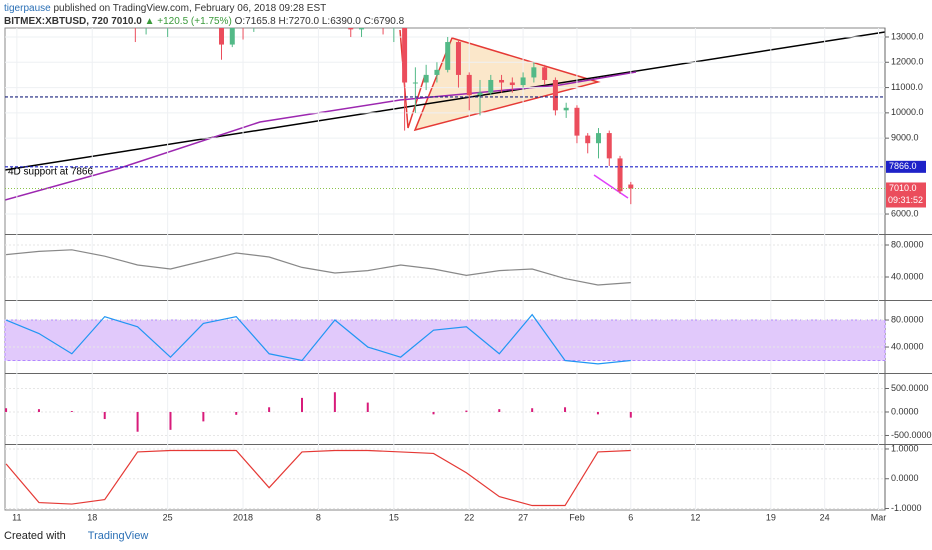 The width and height of the screenshot is (932, 550). Describe the element at coordinates (825, 517) in the screenshot. I see `x-tick-label: 24` at that location.